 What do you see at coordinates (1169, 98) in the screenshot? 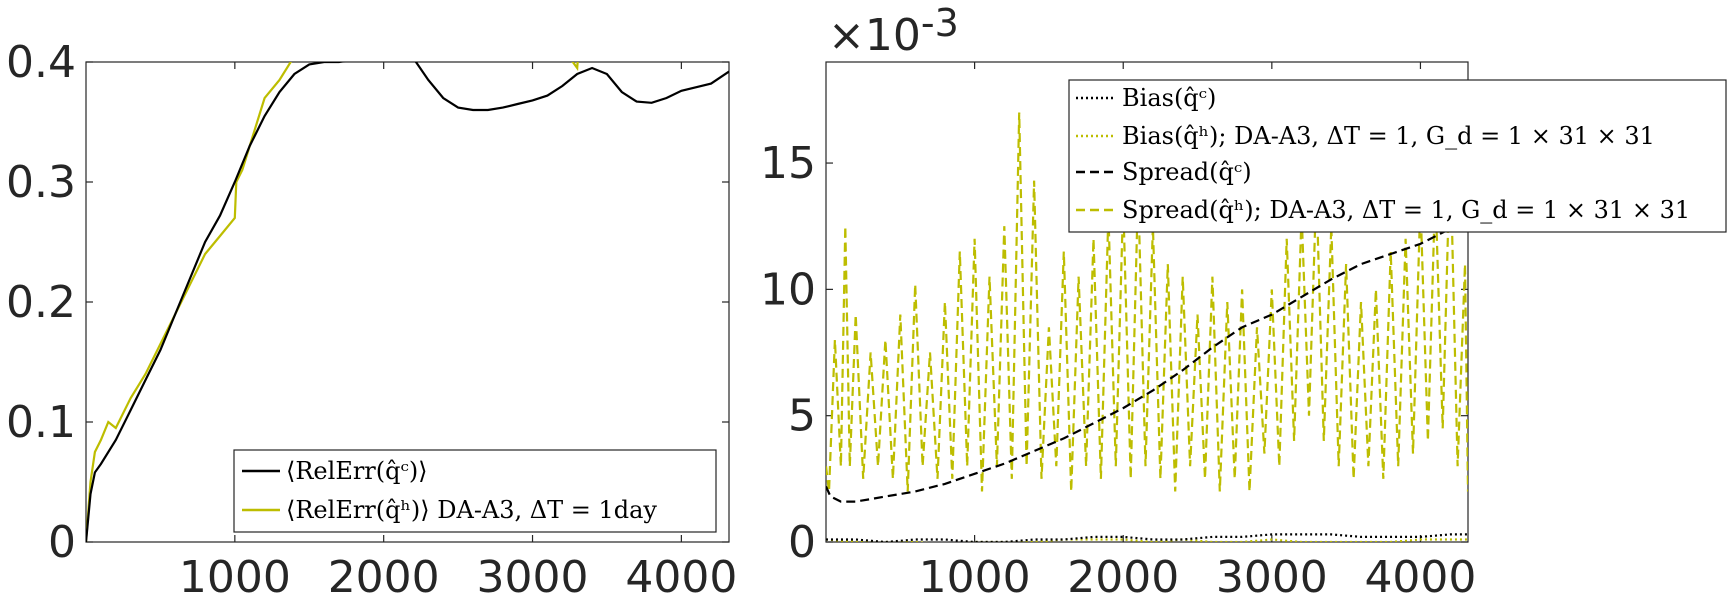
I see `legend-label-bias-c: Bias(q̂ᶜ)` at bounding box center [1169, 98].